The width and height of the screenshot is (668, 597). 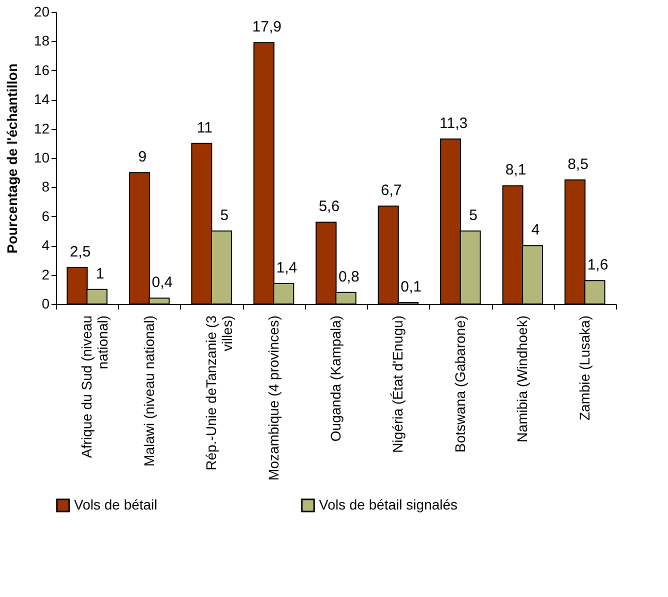 I want to click on x-tick-label: Botswana (Gabarone), so click(x=460, y=384).